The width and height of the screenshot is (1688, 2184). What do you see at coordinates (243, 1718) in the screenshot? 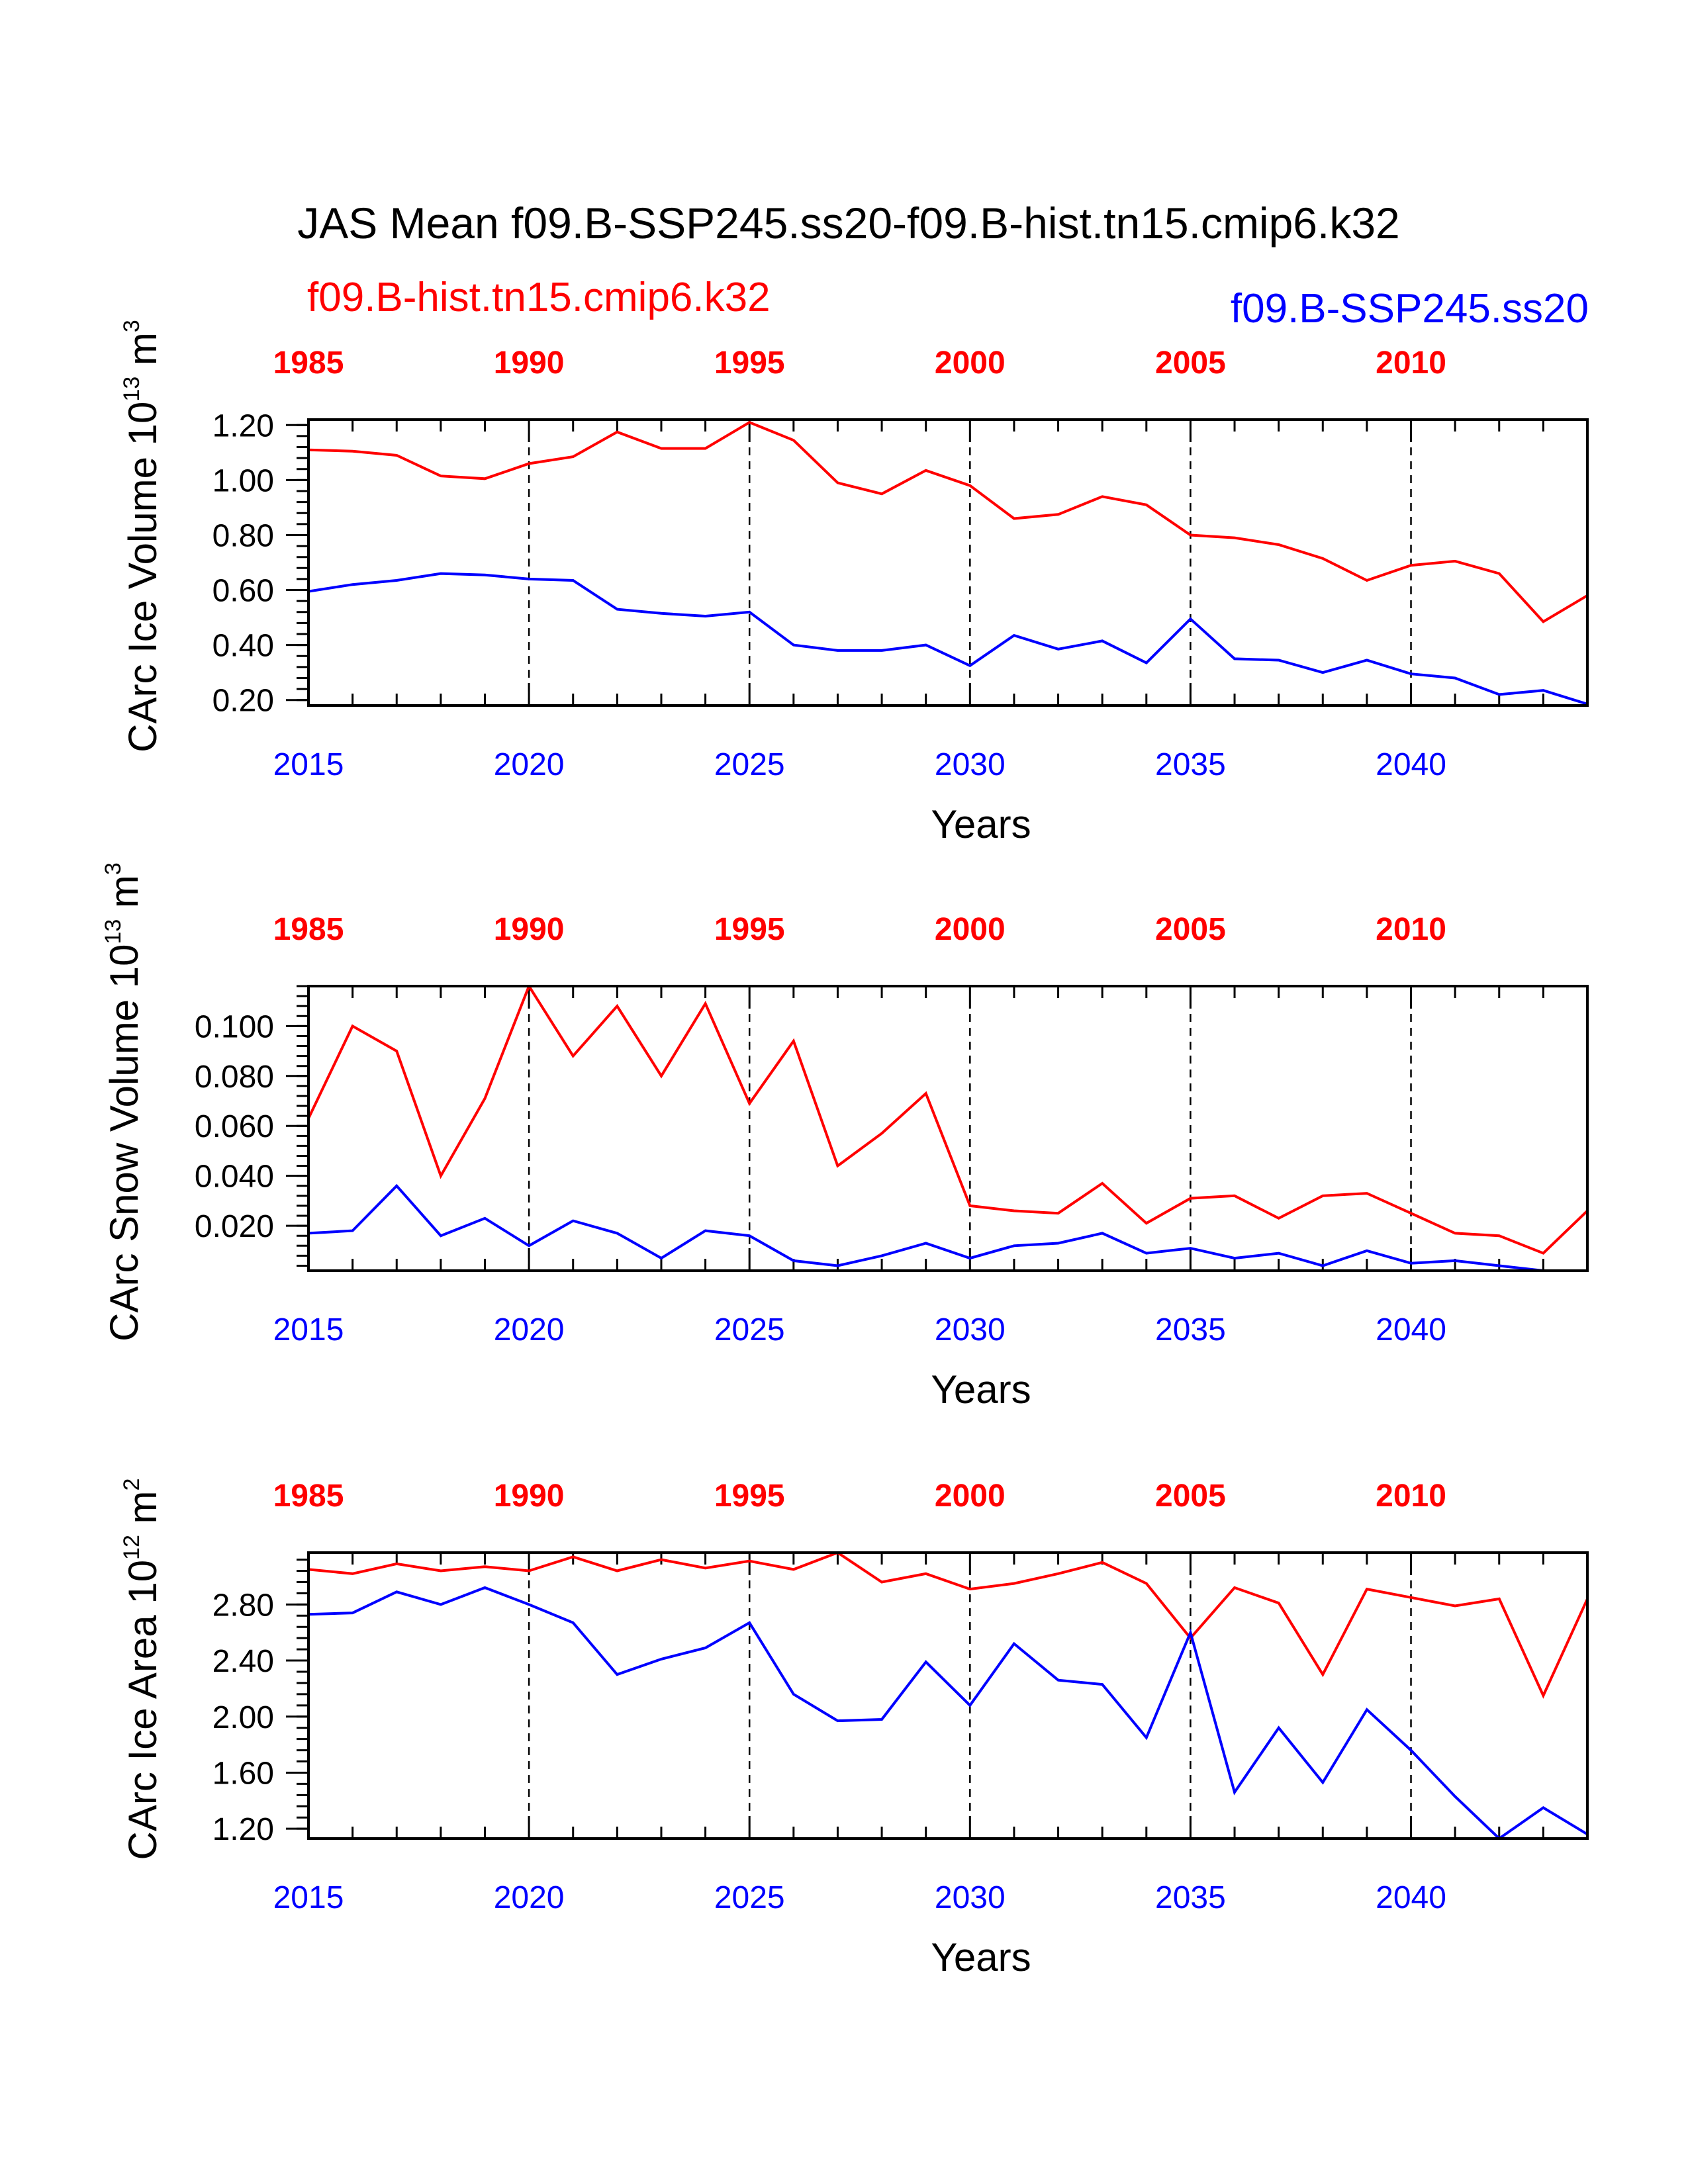
I see `y-tick-label: 2.00` at bounding box center [243, 1718].